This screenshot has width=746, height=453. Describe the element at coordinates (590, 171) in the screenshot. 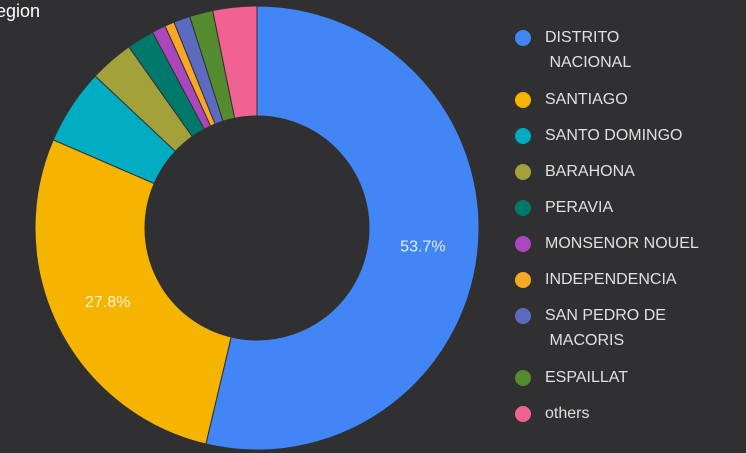

I see `legend-label: BARAHONA` at that location.